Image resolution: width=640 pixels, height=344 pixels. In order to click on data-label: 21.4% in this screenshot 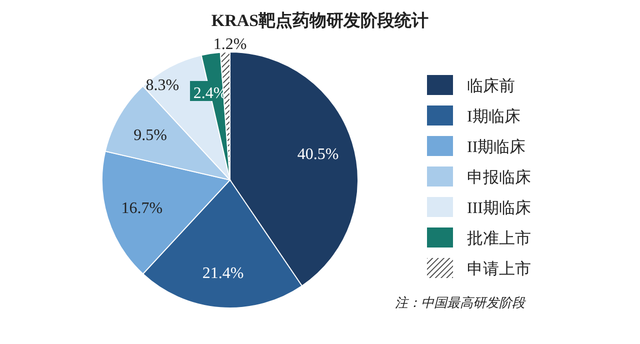, I will do `click(223, 273)`.